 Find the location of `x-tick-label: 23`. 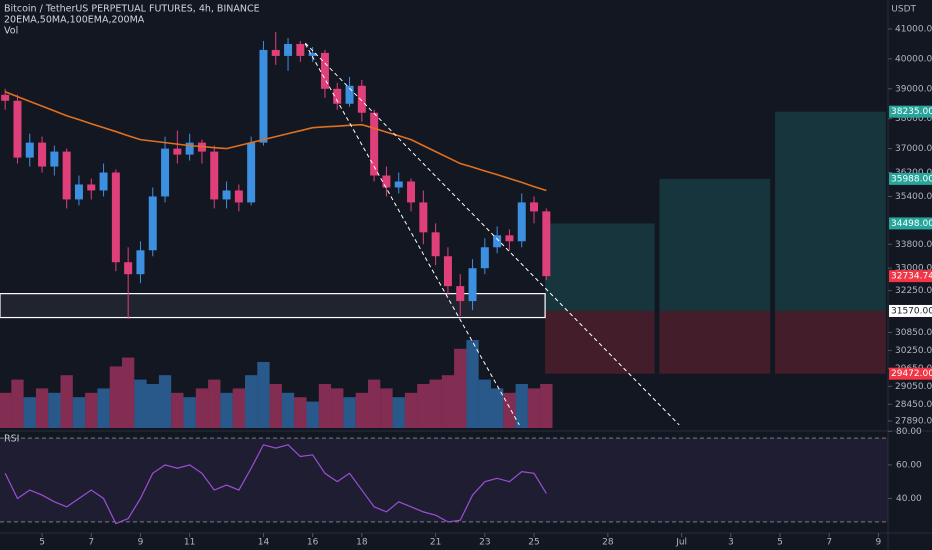

x-tick-label: 23 is located at coordinates (484, 543).